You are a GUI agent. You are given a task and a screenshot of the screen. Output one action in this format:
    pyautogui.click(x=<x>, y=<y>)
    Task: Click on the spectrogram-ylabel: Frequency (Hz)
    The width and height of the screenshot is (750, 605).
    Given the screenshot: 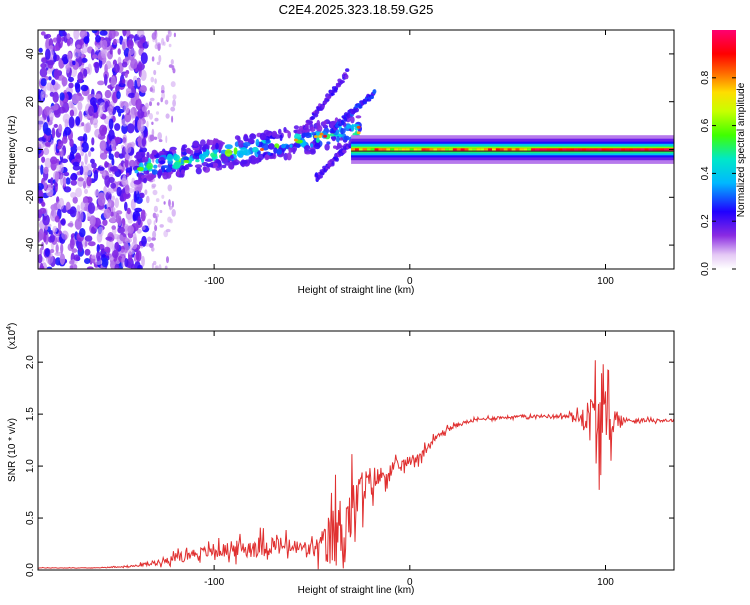 What is the action you would take?
    pyautogui.click(x=12, y=150)
    